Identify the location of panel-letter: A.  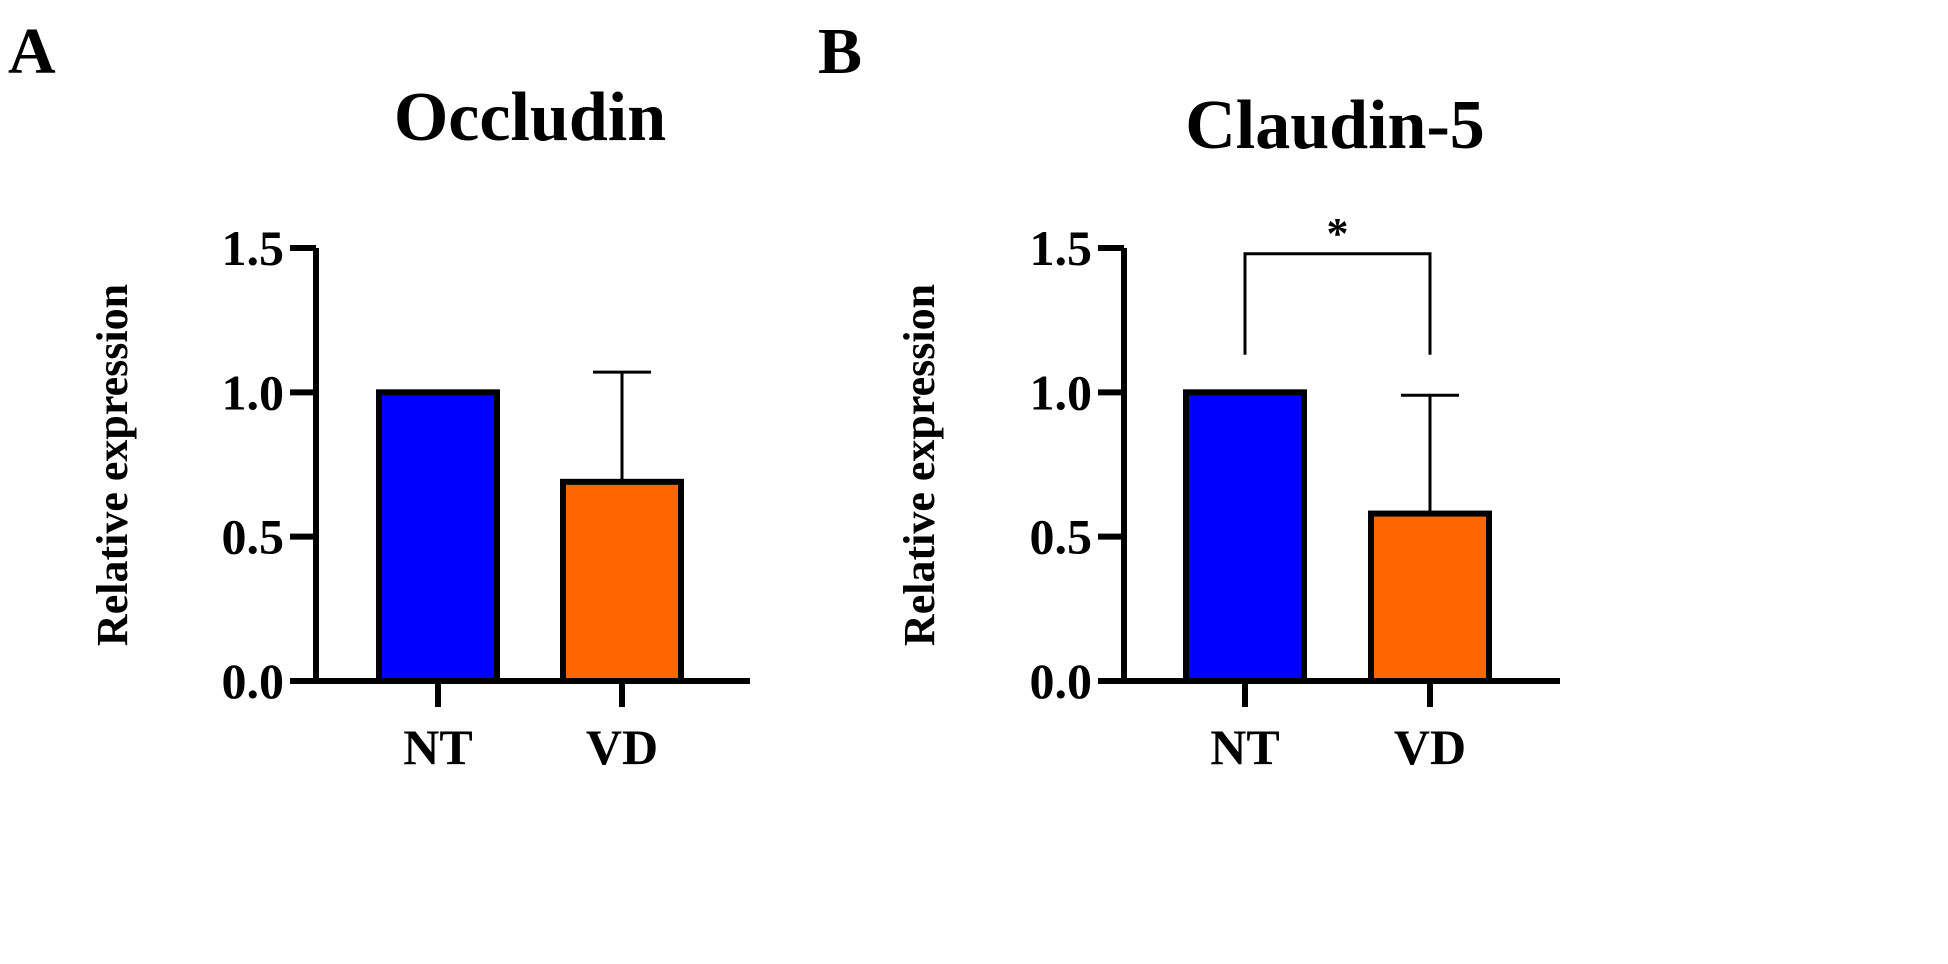
(32, 51).